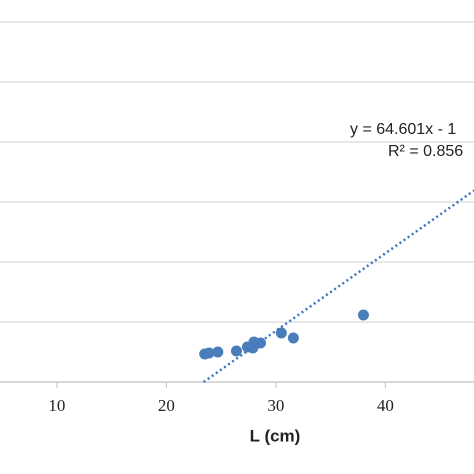 The height and width of the screenshot is (474, 474). I want to click on x-tick-label: 10, so click(56, 405).